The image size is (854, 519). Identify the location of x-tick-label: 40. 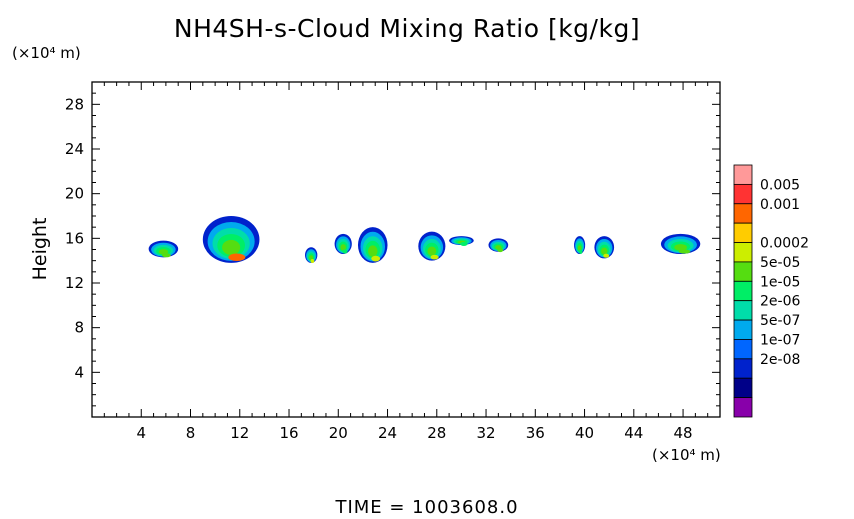
(584, 433).